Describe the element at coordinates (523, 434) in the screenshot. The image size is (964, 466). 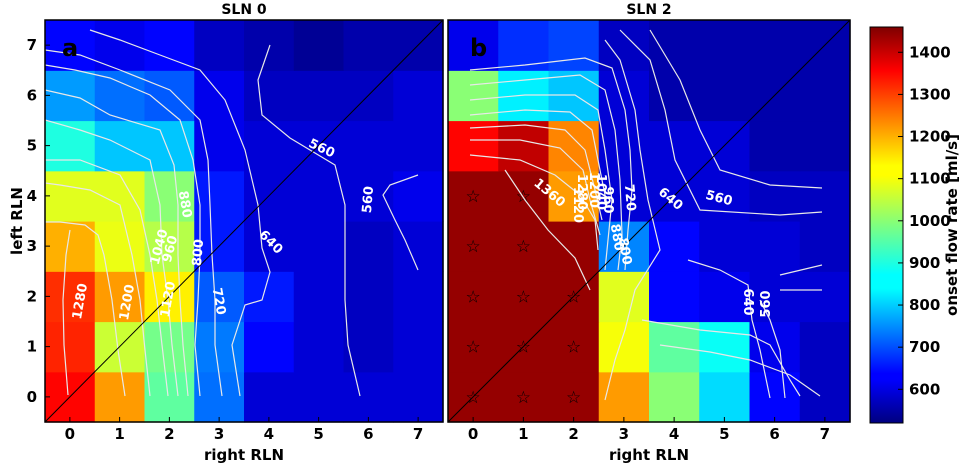
I see `x-tick-label: 1` at that location.